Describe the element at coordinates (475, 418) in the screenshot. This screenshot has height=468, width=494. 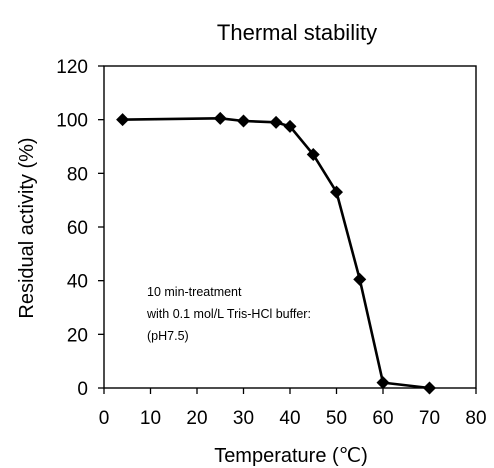
I see `x-tick-label: 80` at that location.